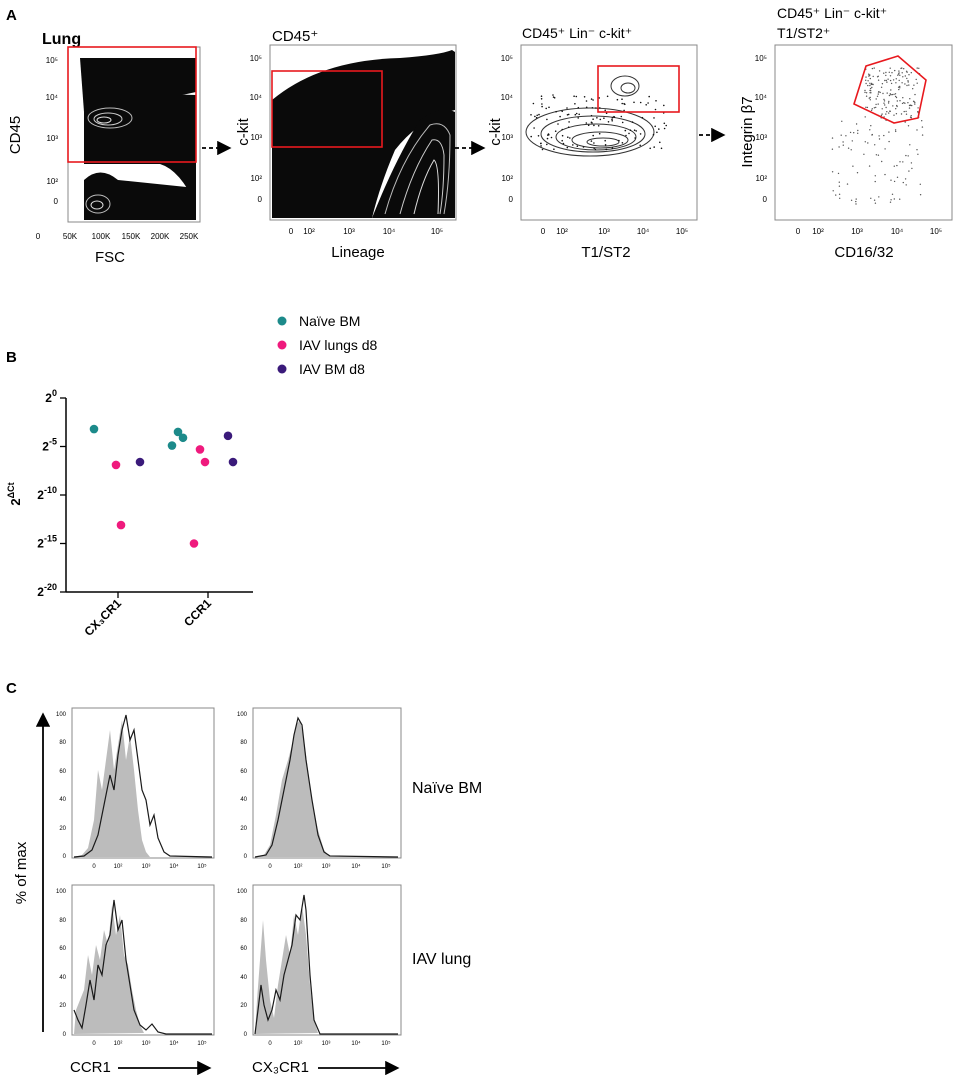 The width and height of the screenshot is (957, 1084). I want to click on panel-b-ytick-label: 2-5, so click(49, 445).